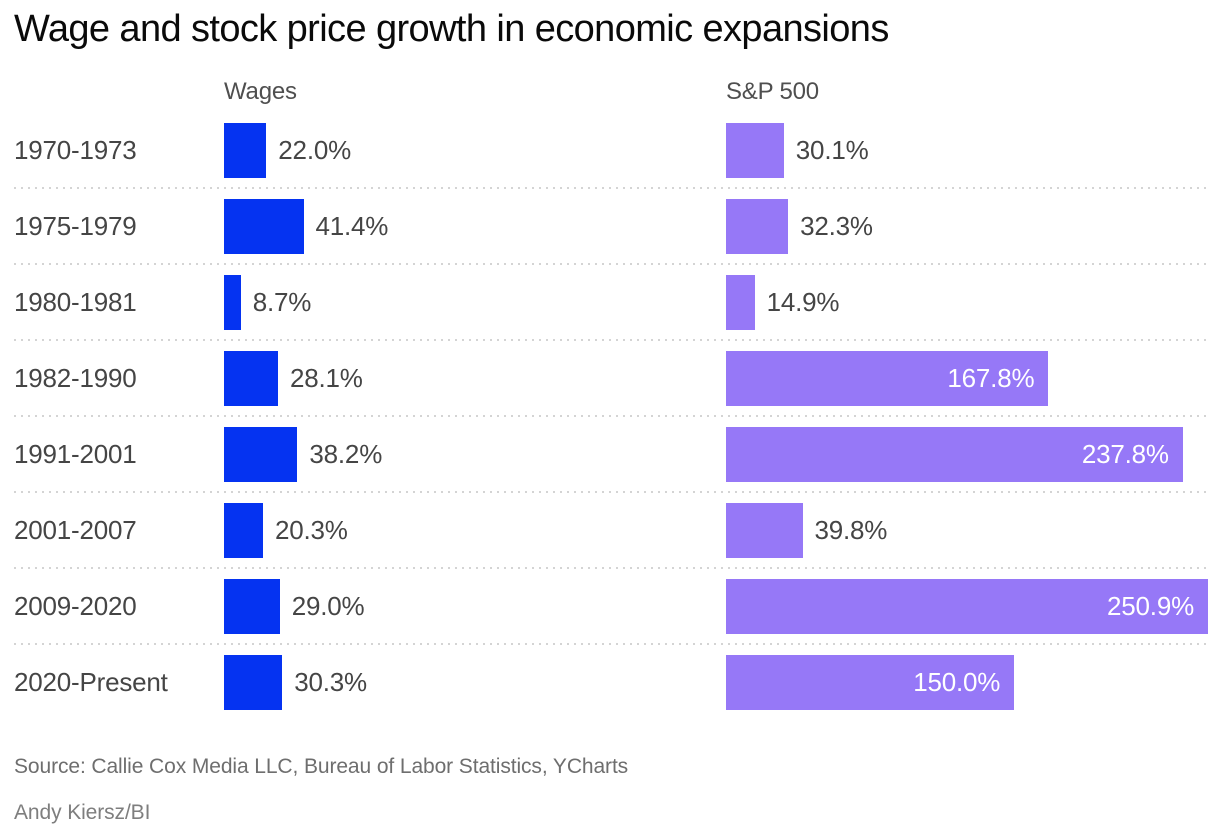  What do you see at coordinates (475, 379) in the screenshot?
I see `wages-bar-cell: 28.1%` at bounding box center [475, 379].